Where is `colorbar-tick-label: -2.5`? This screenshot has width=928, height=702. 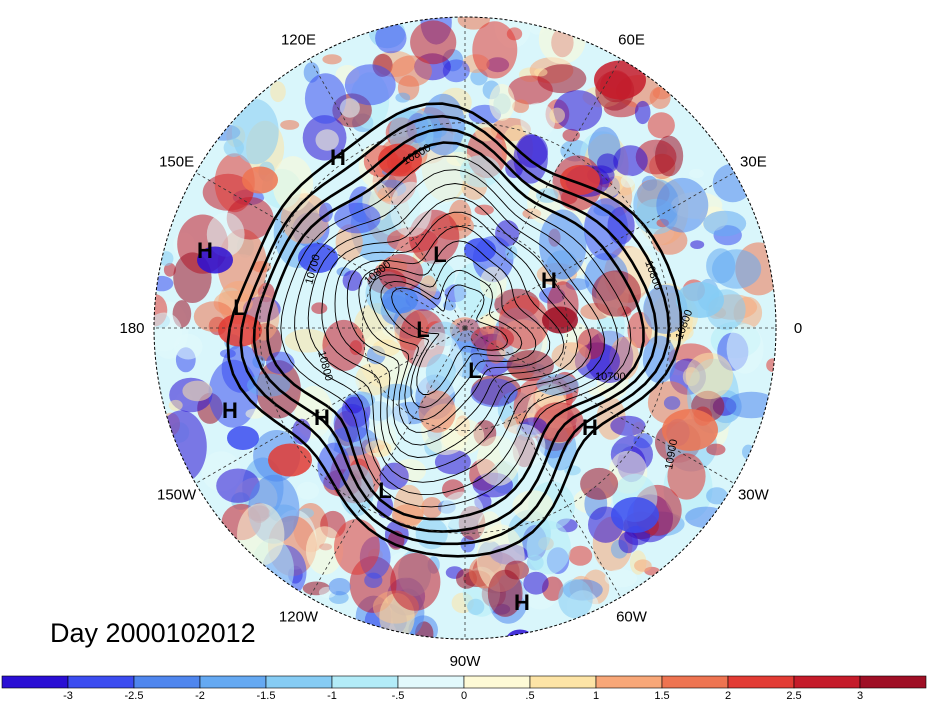 colorbar-tick-label: -2.5 is located at coordinates (134, 696).